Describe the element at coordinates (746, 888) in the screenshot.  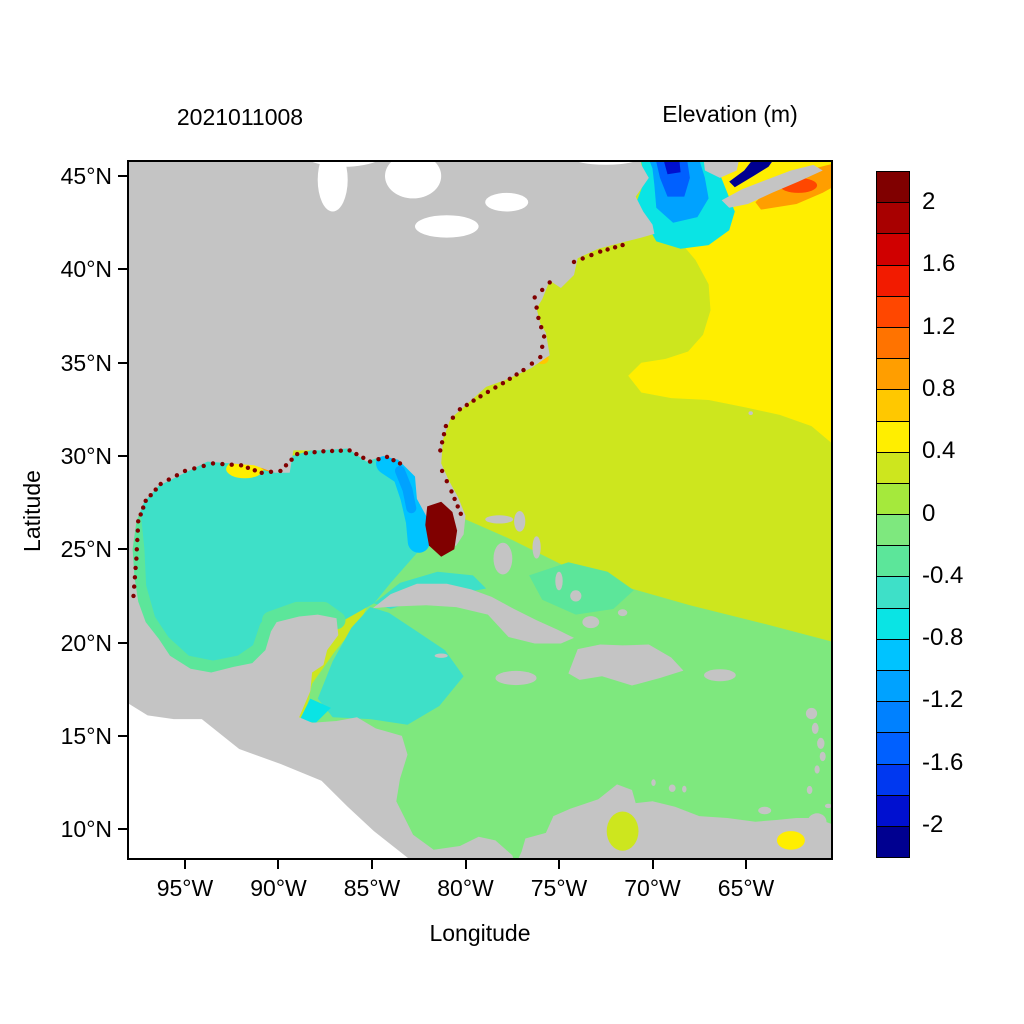
I see `x-tick-label: 65°W` at that location.